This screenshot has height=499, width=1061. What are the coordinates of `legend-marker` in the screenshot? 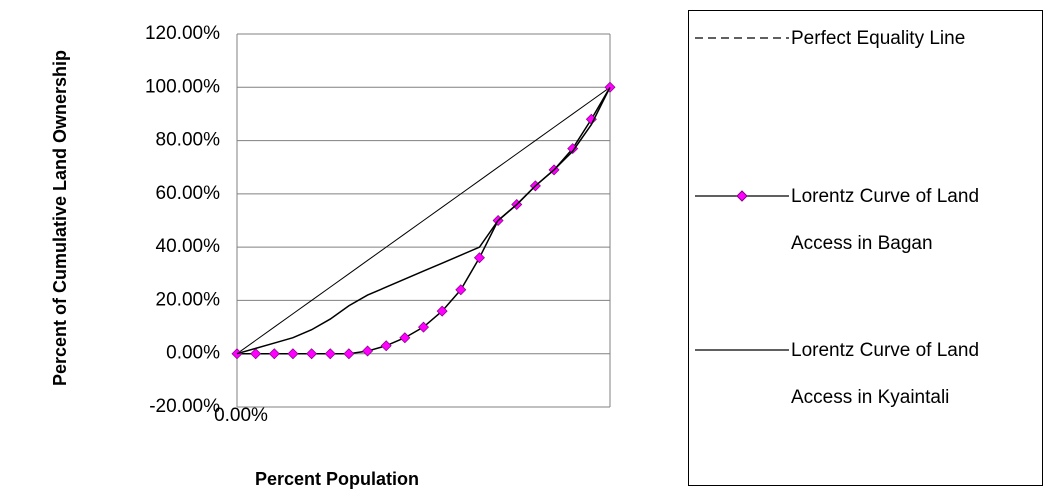 It's located at (742, 196).